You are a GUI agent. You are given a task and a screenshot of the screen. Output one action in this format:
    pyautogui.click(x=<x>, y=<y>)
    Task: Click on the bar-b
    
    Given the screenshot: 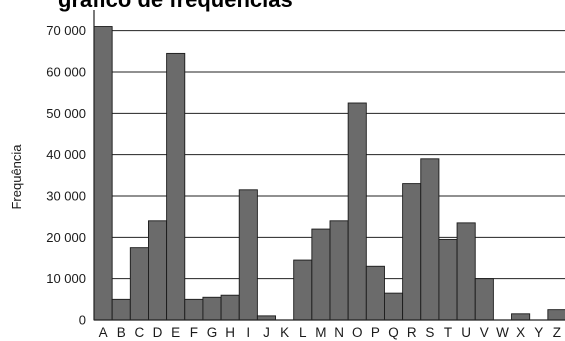 What is the action you would take?
    pyautogui.click(x=121, y=309)
    